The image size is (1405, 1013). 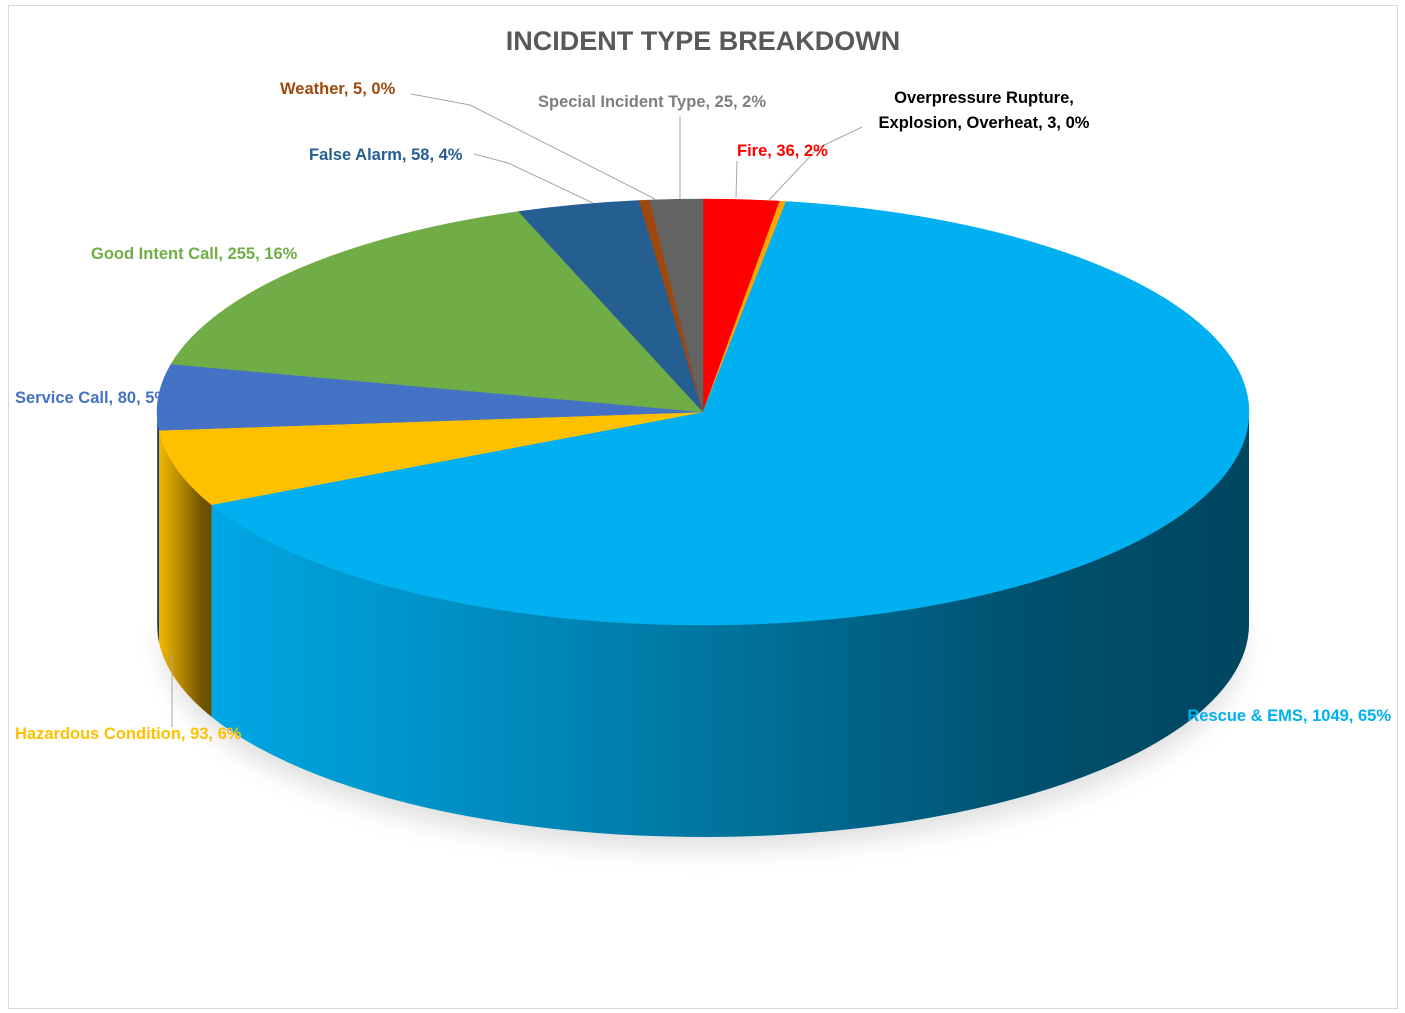 What do you see at coordinates (703, 41) in the screenshot?
I see `chart-title: INCIDENT TYPE BREAKDOWN` at bounding box center [703, 41].